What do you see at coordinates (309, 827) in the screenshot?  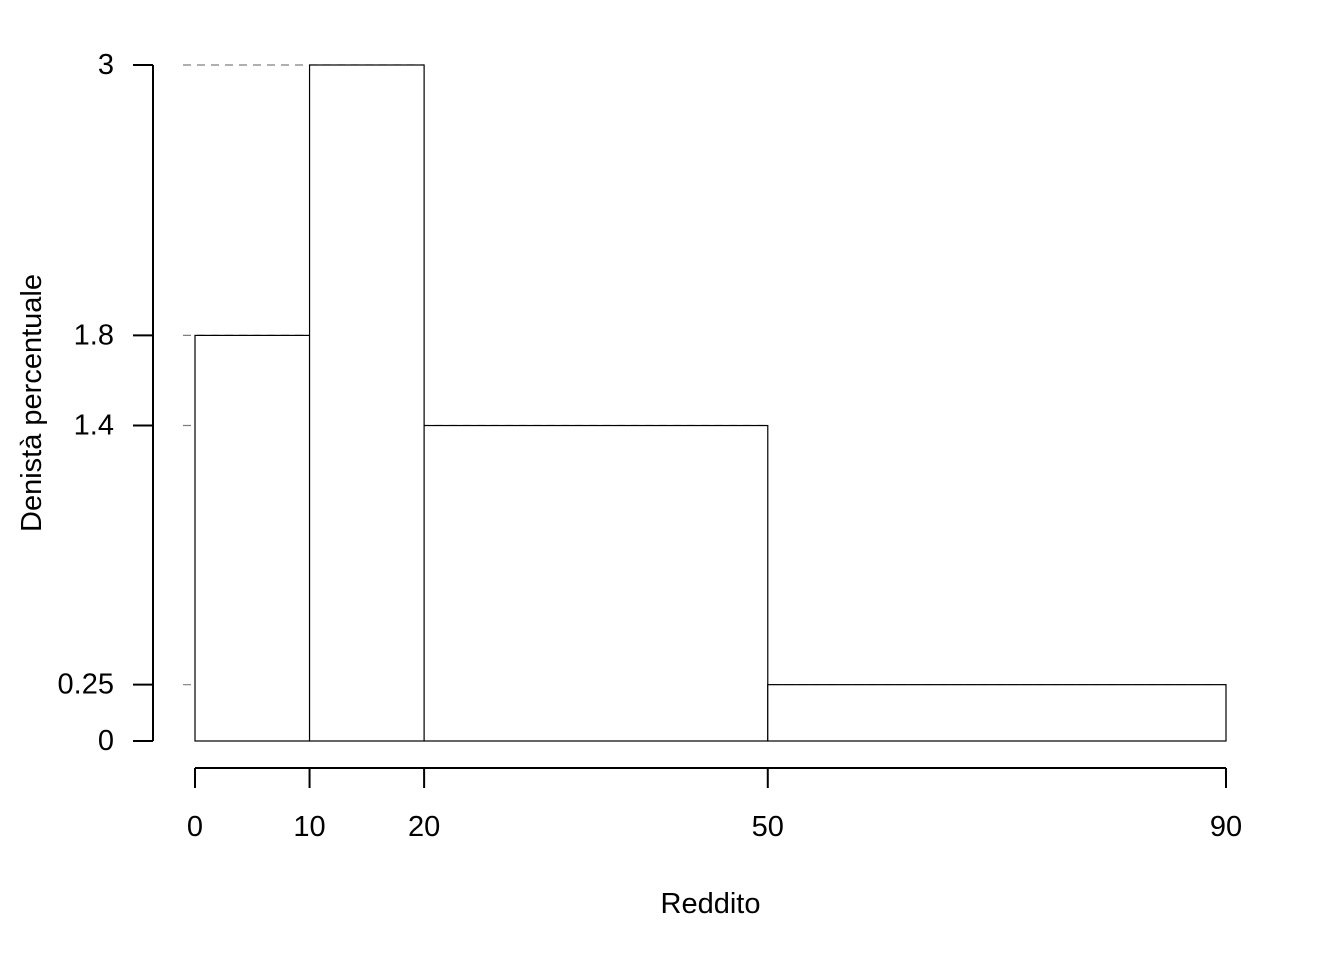 I see `x-tick-label-10: 10` at bounding box center [309, 827].